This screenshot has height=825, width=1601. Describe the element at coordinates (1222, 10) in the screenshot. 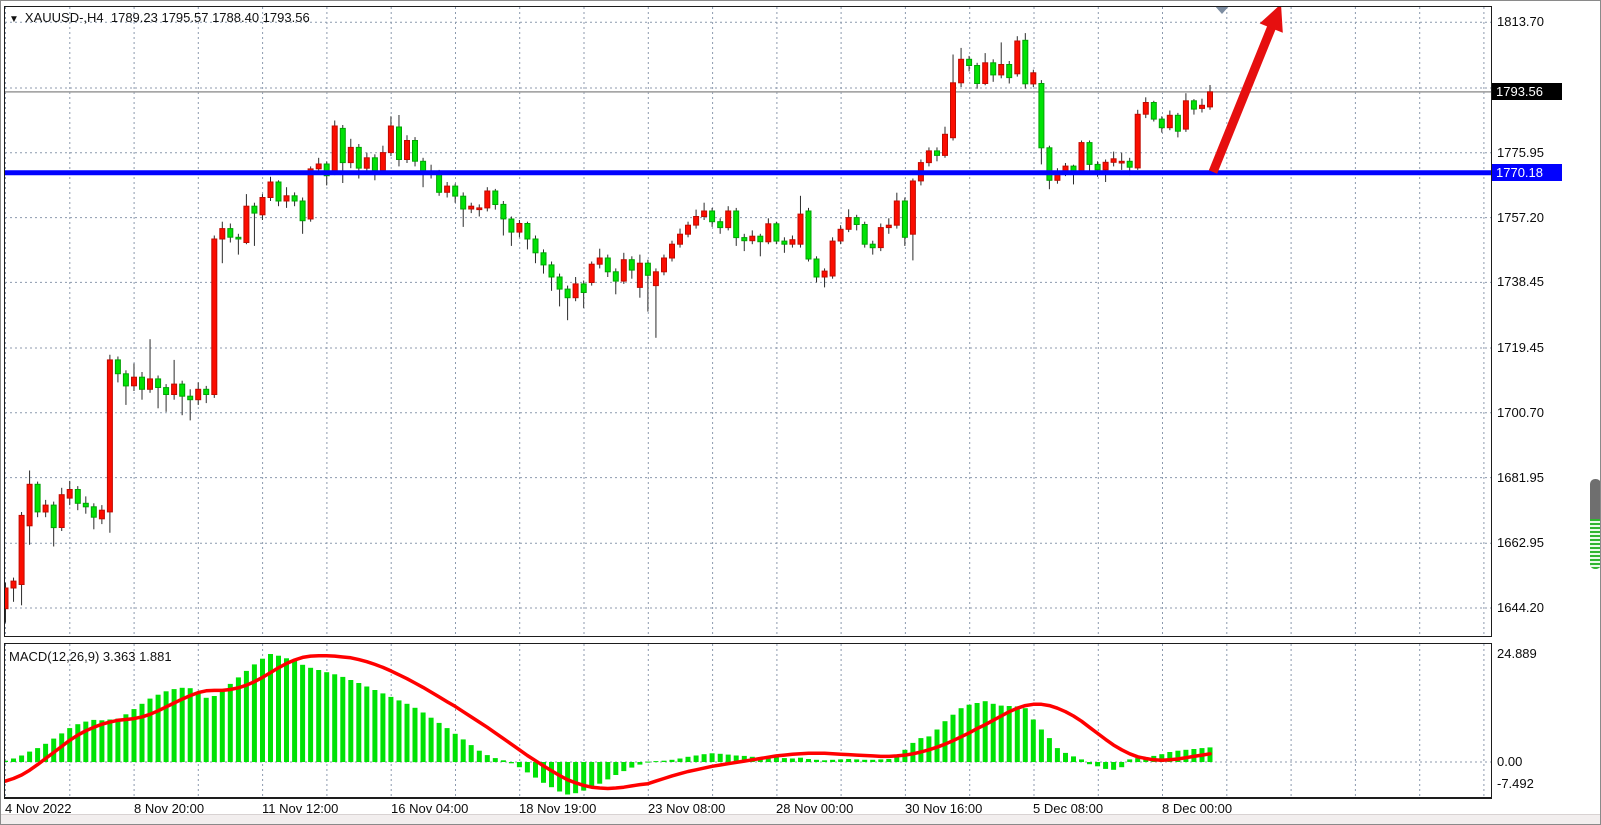

I see `chart-shift-marker` at that location.